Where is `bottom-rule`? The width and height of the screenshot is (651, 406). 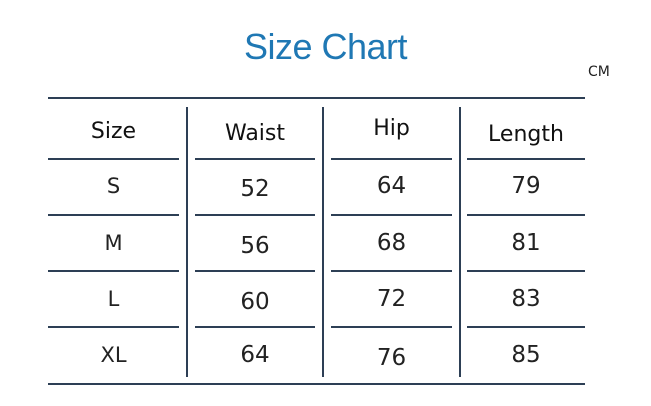 bottom-rule is located at coordinates (316, 384).